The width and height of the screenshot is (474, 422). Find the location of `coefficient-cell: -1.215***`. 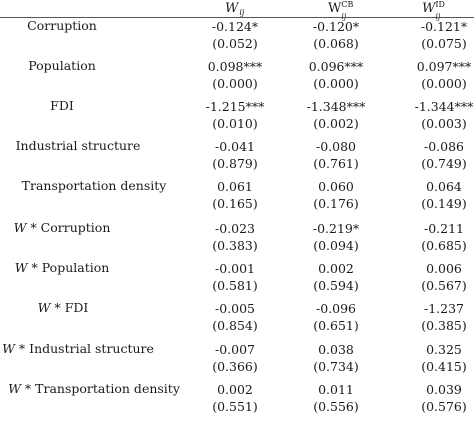

coefficient-cell: -1.215*** is located at coordinates (235, 106).